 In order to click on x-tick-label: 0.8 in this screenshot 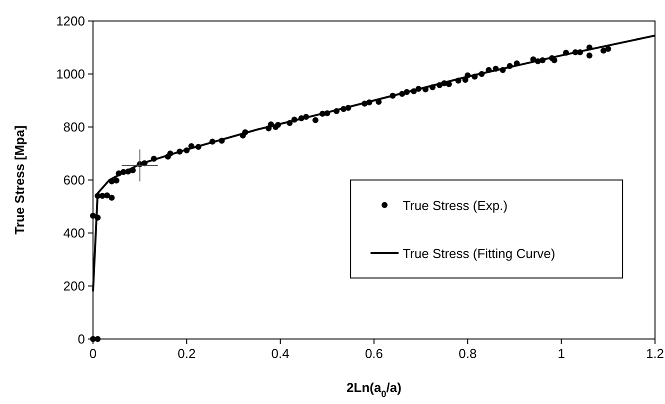, I will do `click(467, 353)`.